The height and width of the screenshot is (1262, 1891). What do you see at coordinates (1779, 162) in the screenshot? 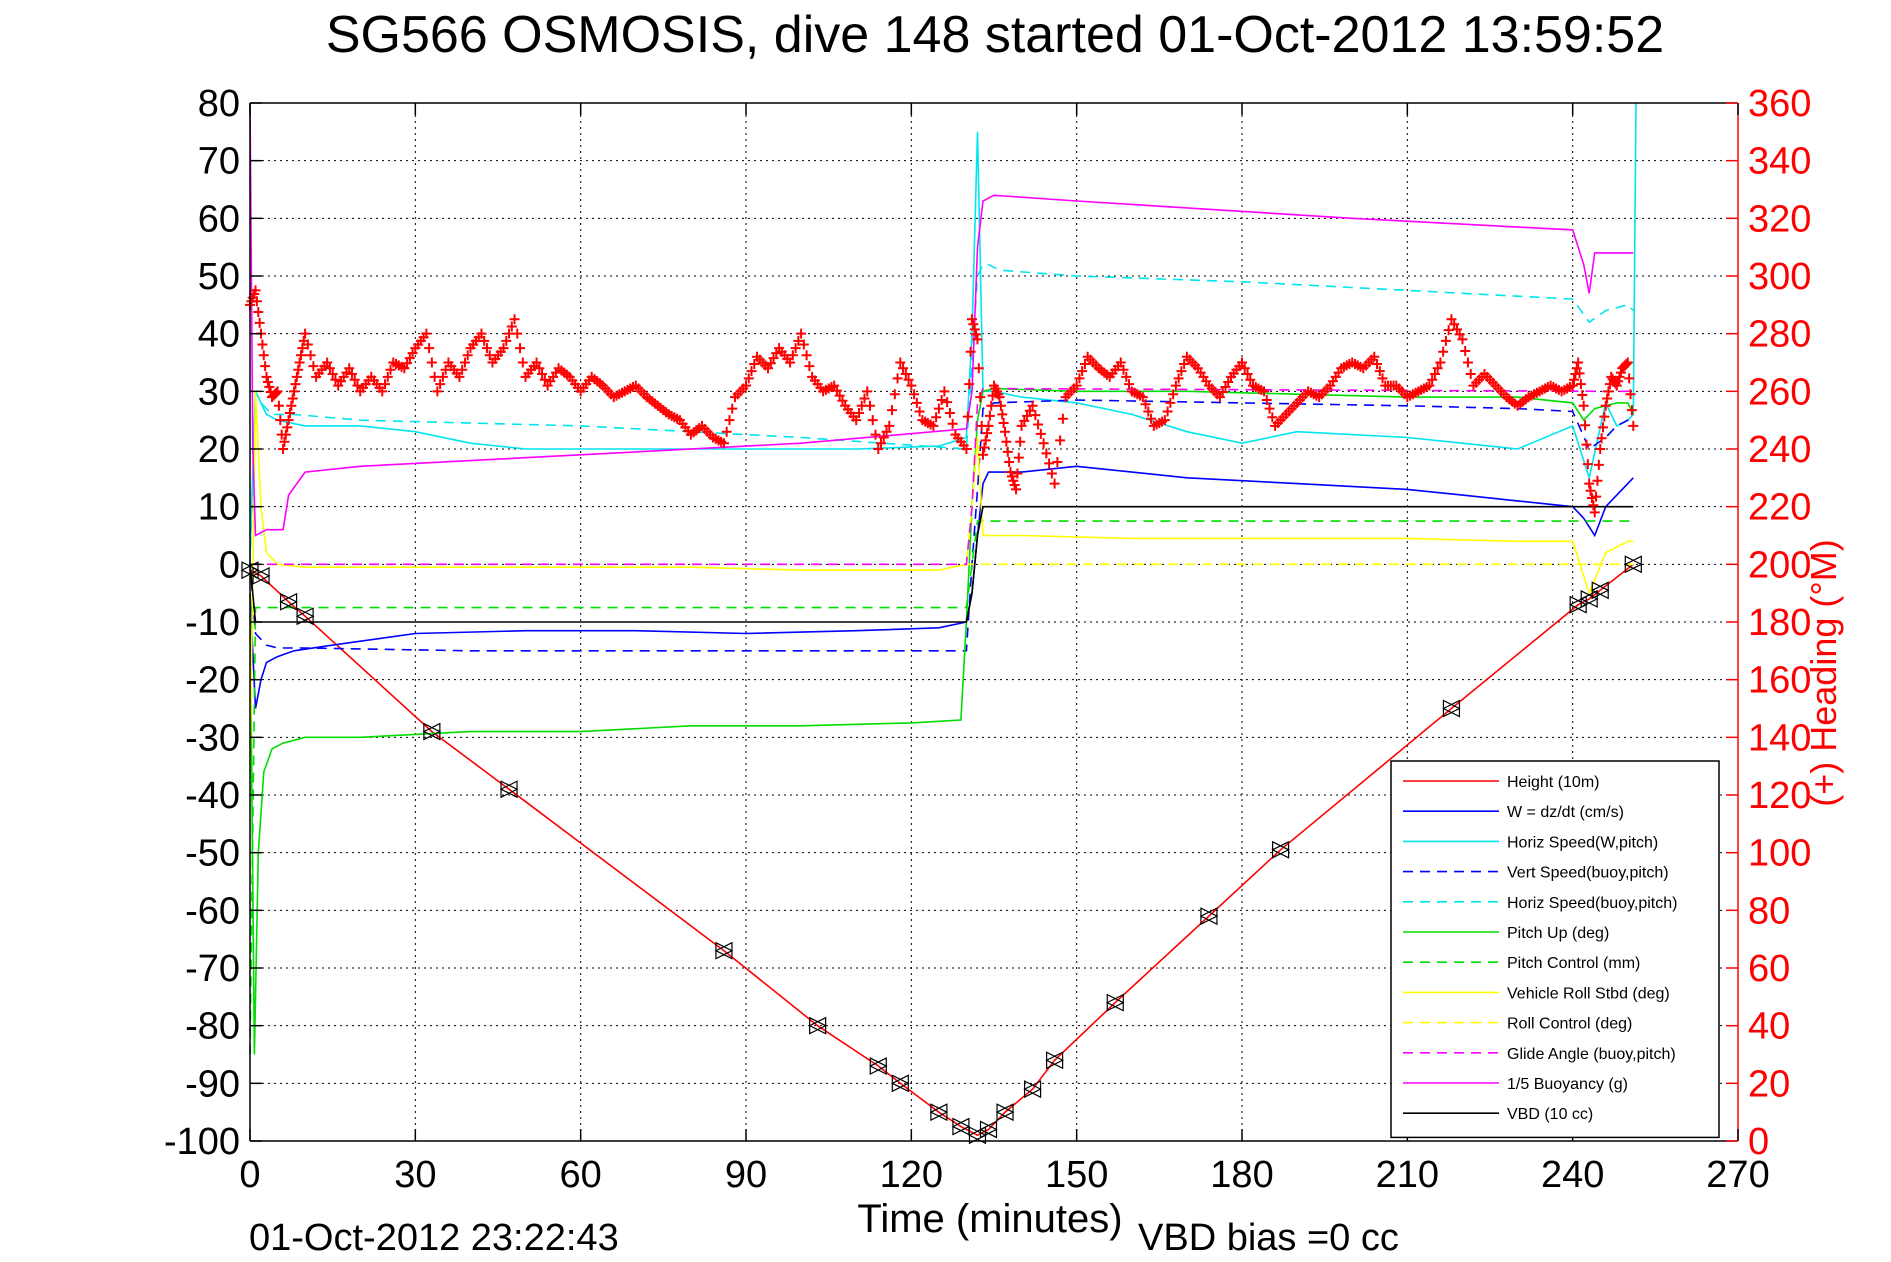
I see `y2-tick-label: 340` at bounding box center [1779, 162].